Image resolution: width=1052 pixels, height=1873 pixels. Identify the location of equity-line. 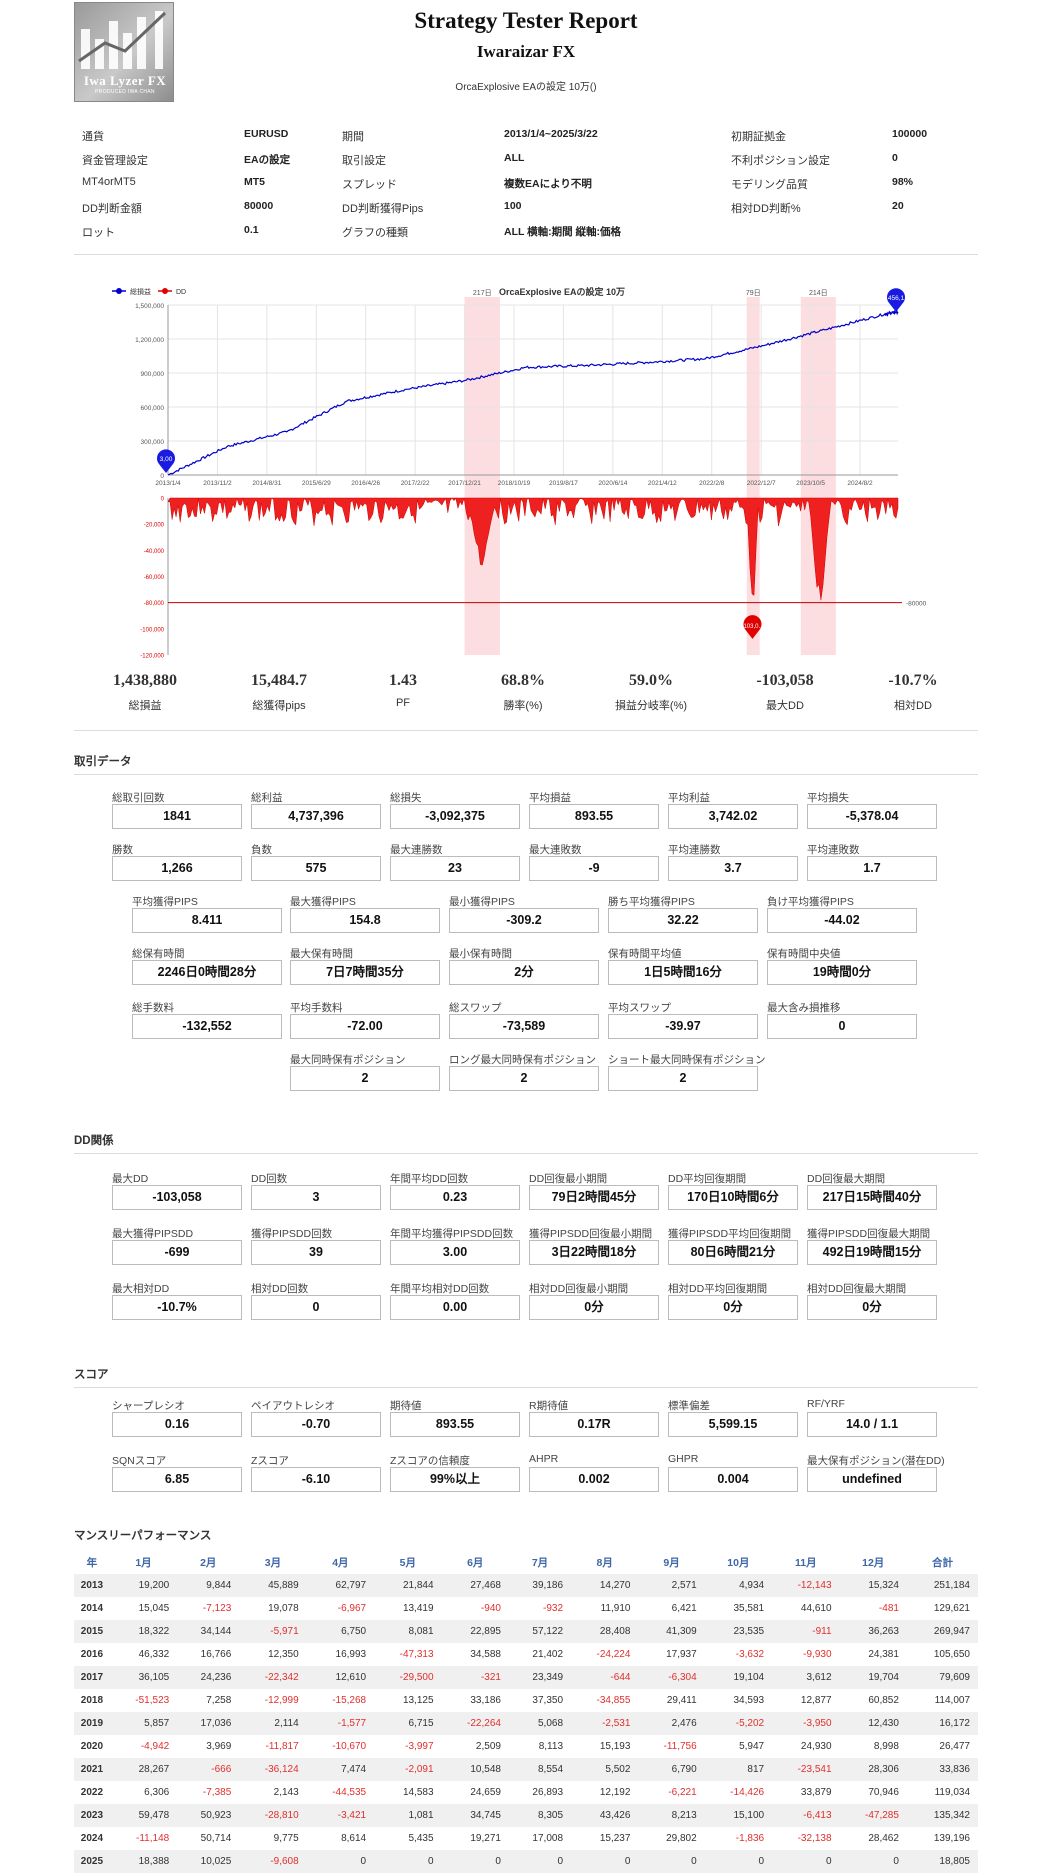
(533, 392).